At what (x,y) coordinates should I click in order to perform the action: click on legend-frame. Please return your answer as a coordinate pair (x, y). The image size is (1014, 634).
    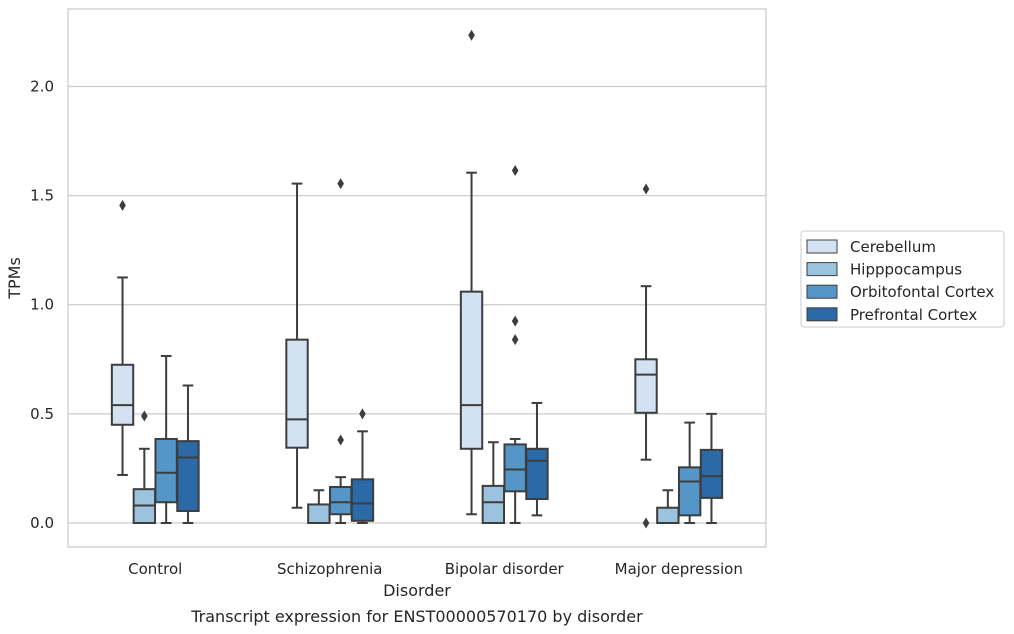
    Looking at the image, I should click on (902, 279).